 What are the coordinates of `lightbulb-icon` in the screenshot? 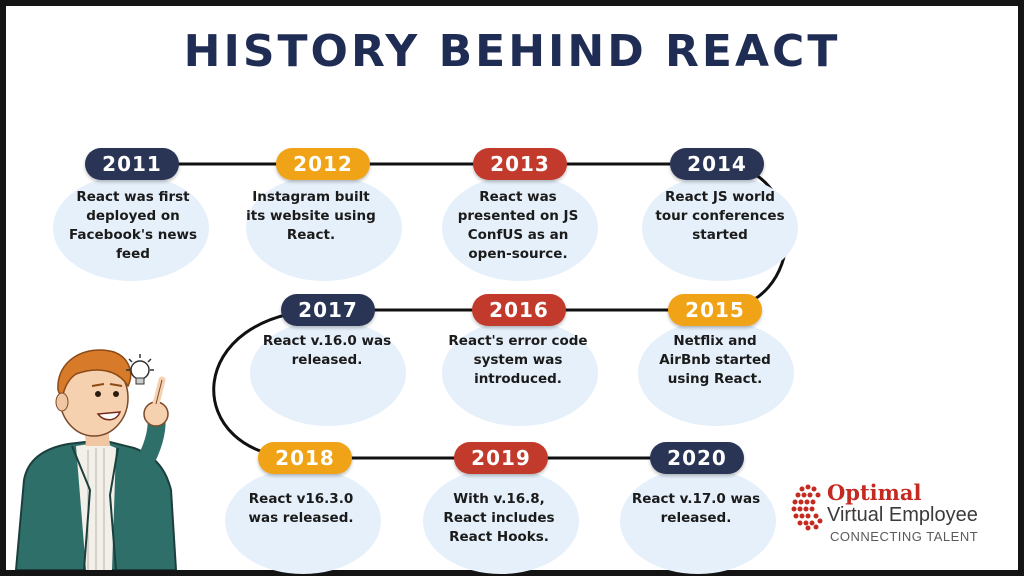 It's located at (140, 369).